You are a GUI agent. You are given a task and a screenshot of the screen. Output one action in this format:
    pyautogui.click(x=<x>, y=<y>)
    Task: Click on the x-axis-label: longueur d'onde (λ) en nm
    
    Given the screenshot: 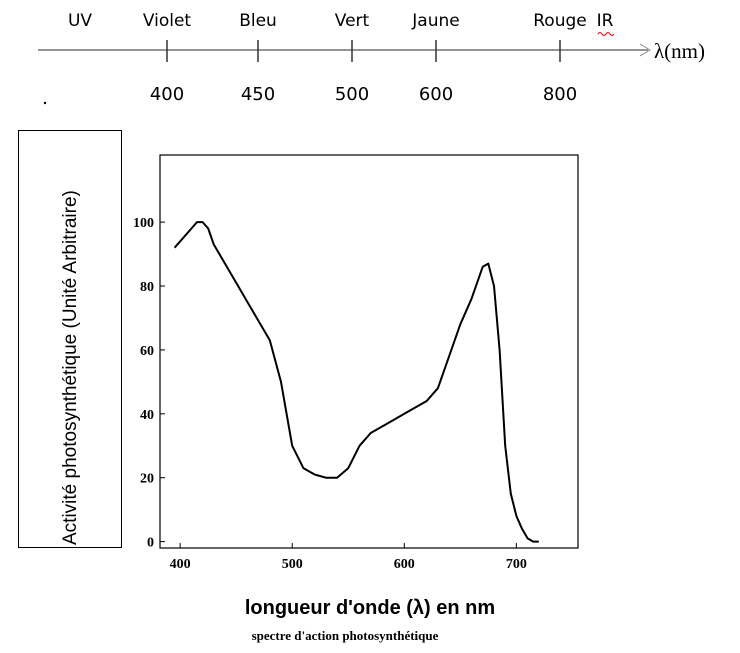 What is the action you would take?
    pyautogui.click(x=370, y=608)
    